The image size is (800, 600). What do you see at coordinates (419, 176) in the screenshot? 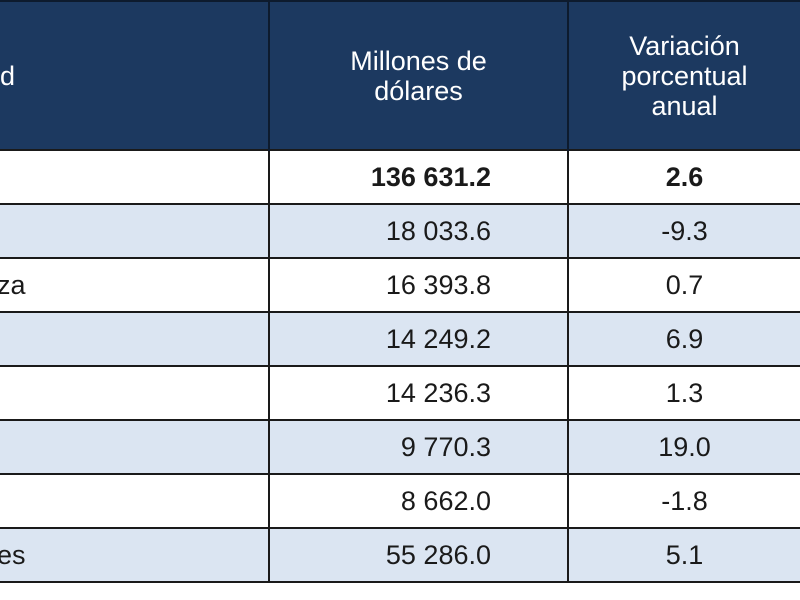
I see `row-amount: 136 631.2` at bounding box center [419, 176].